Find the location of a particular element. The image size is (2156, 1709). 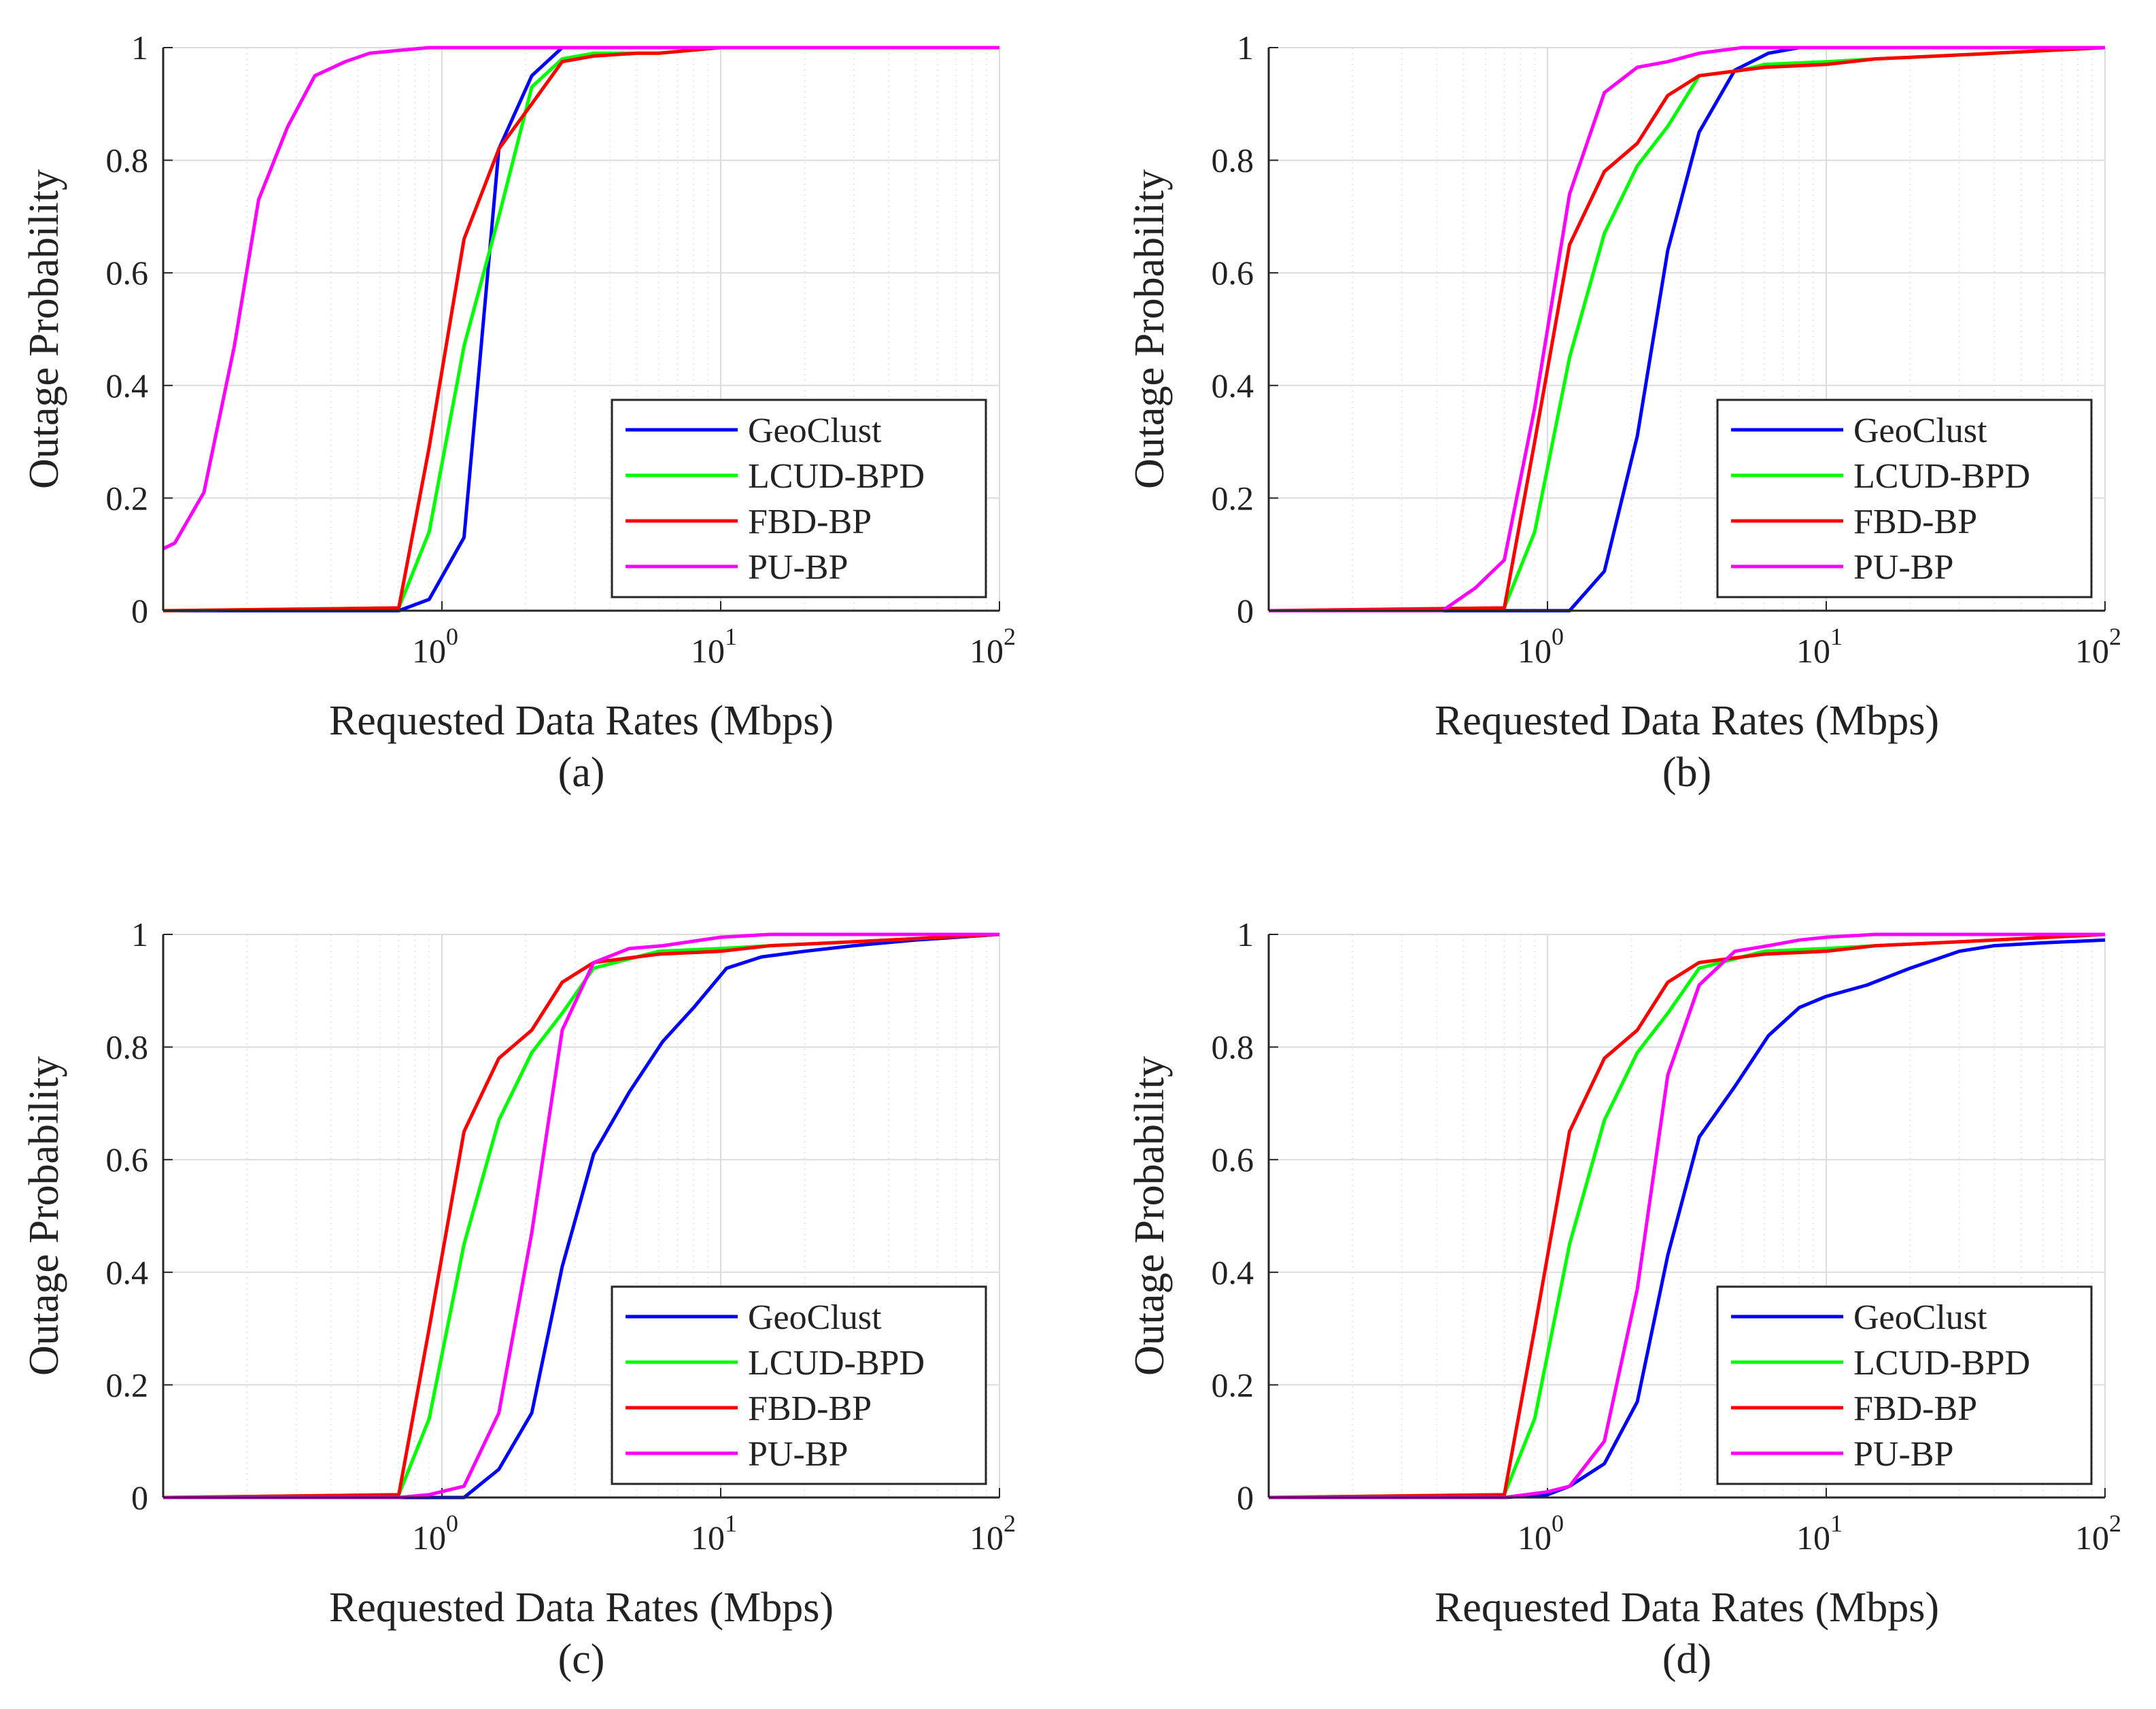

panel-label: (d) is located at coordinates (1687, 1659).